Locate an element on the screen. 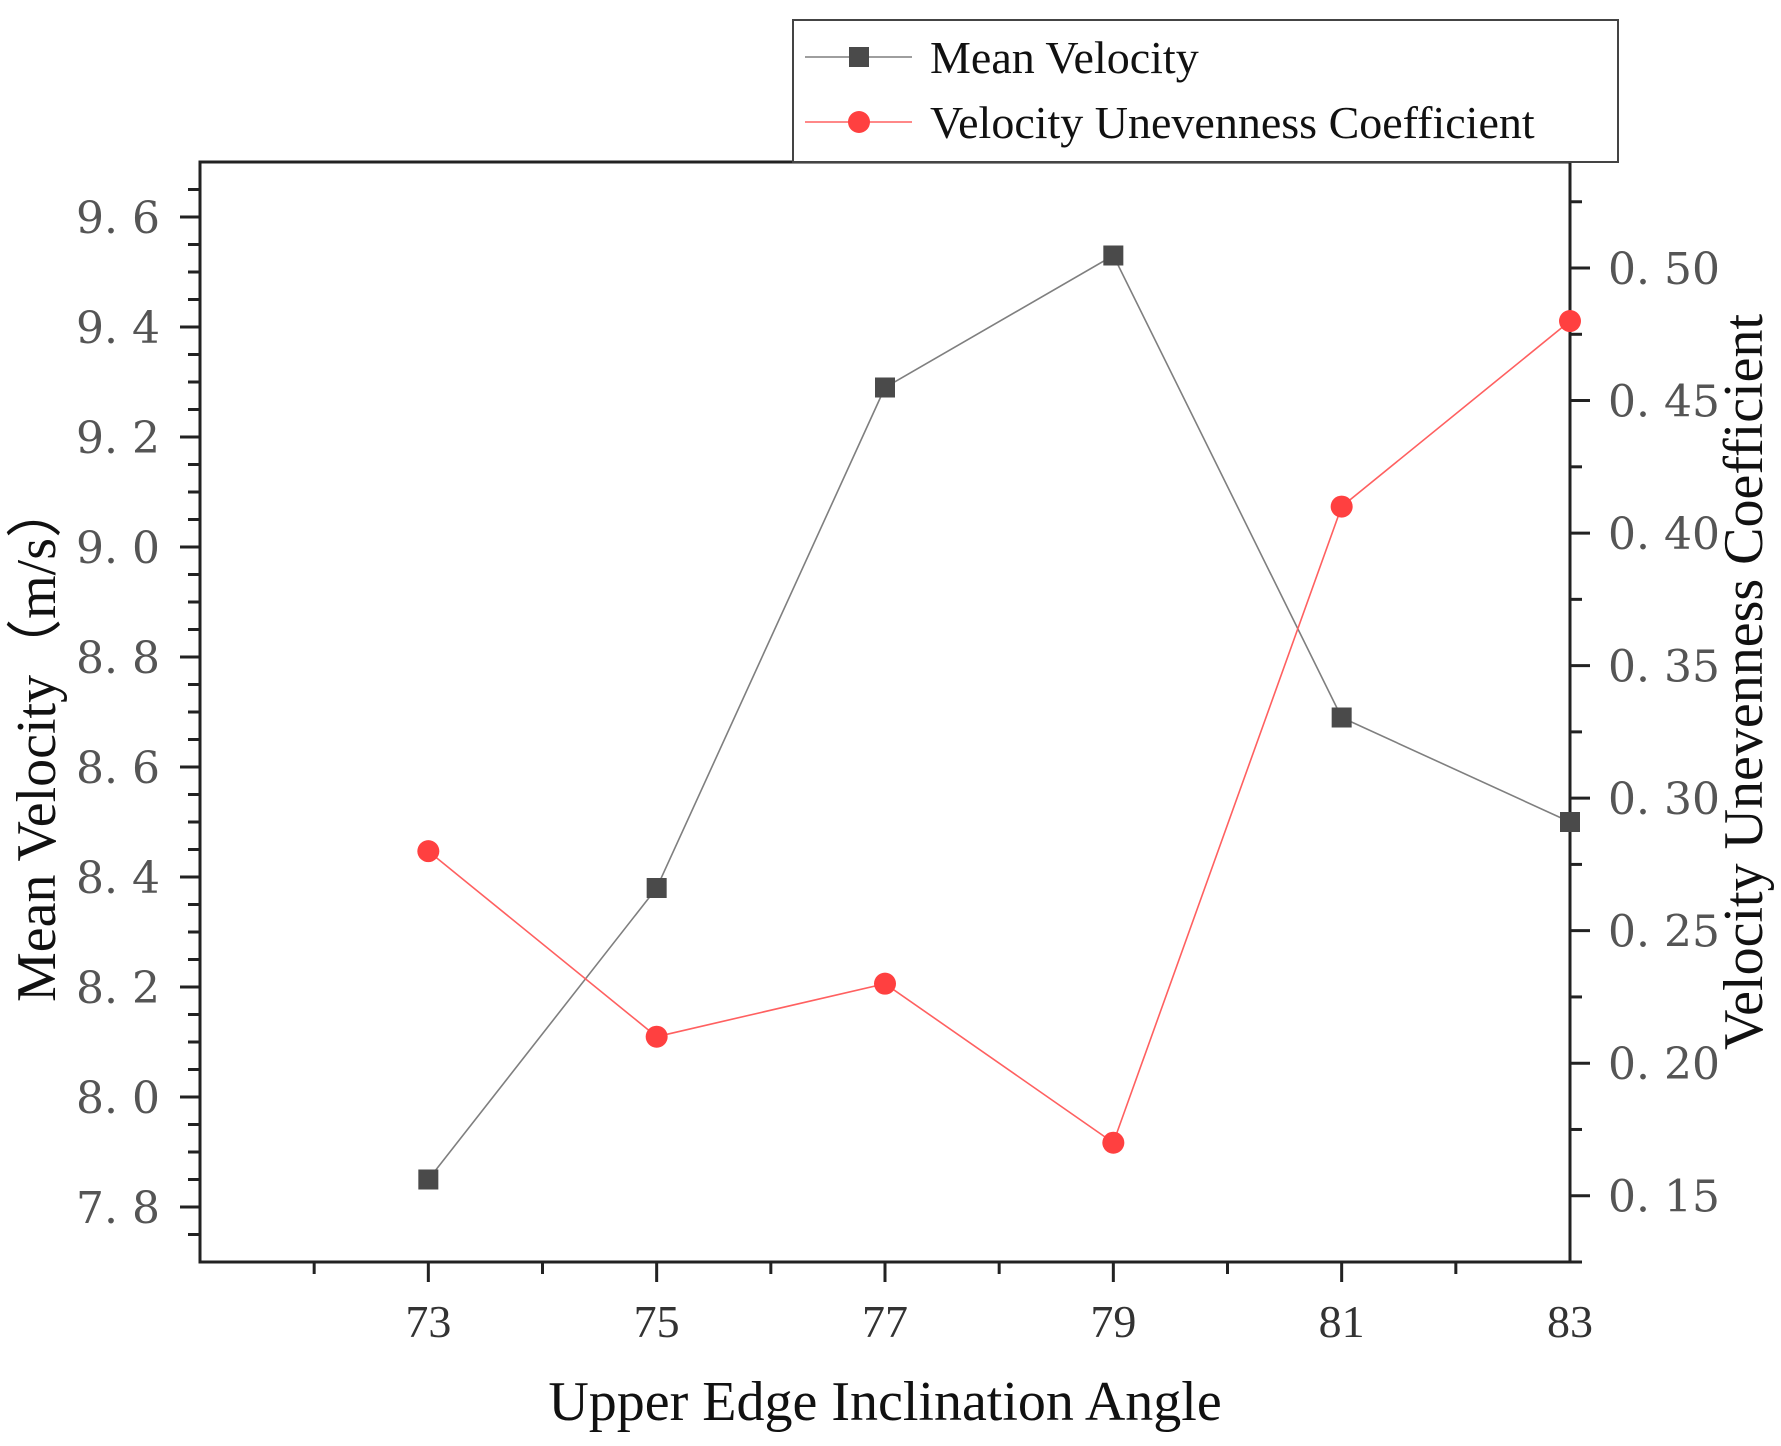 The width and height of the screenshot is (1781, 1446). y-right-tick-label: 0. 45 is located at coordinates (1664, 402).